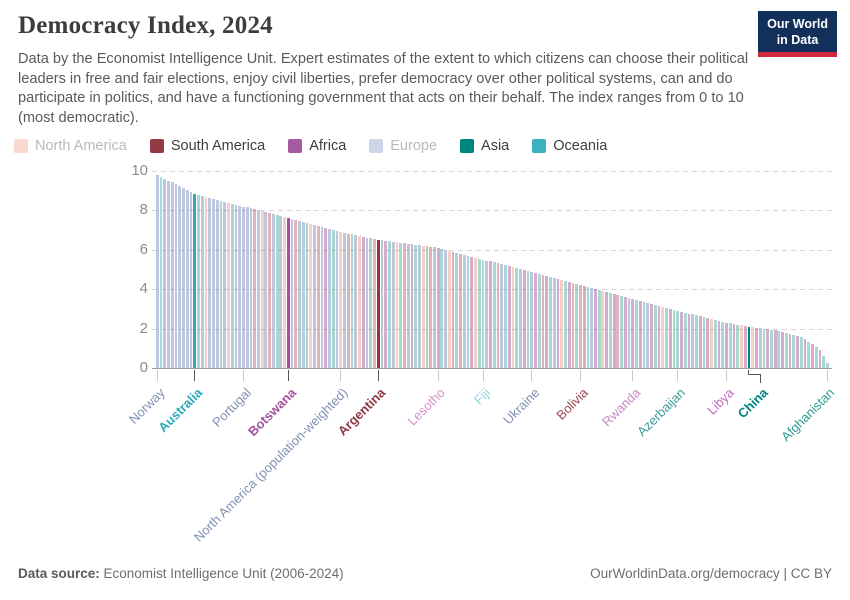 This screenshot has height=600, width=850. I want to click on bar-botswana, so click(288, 293).